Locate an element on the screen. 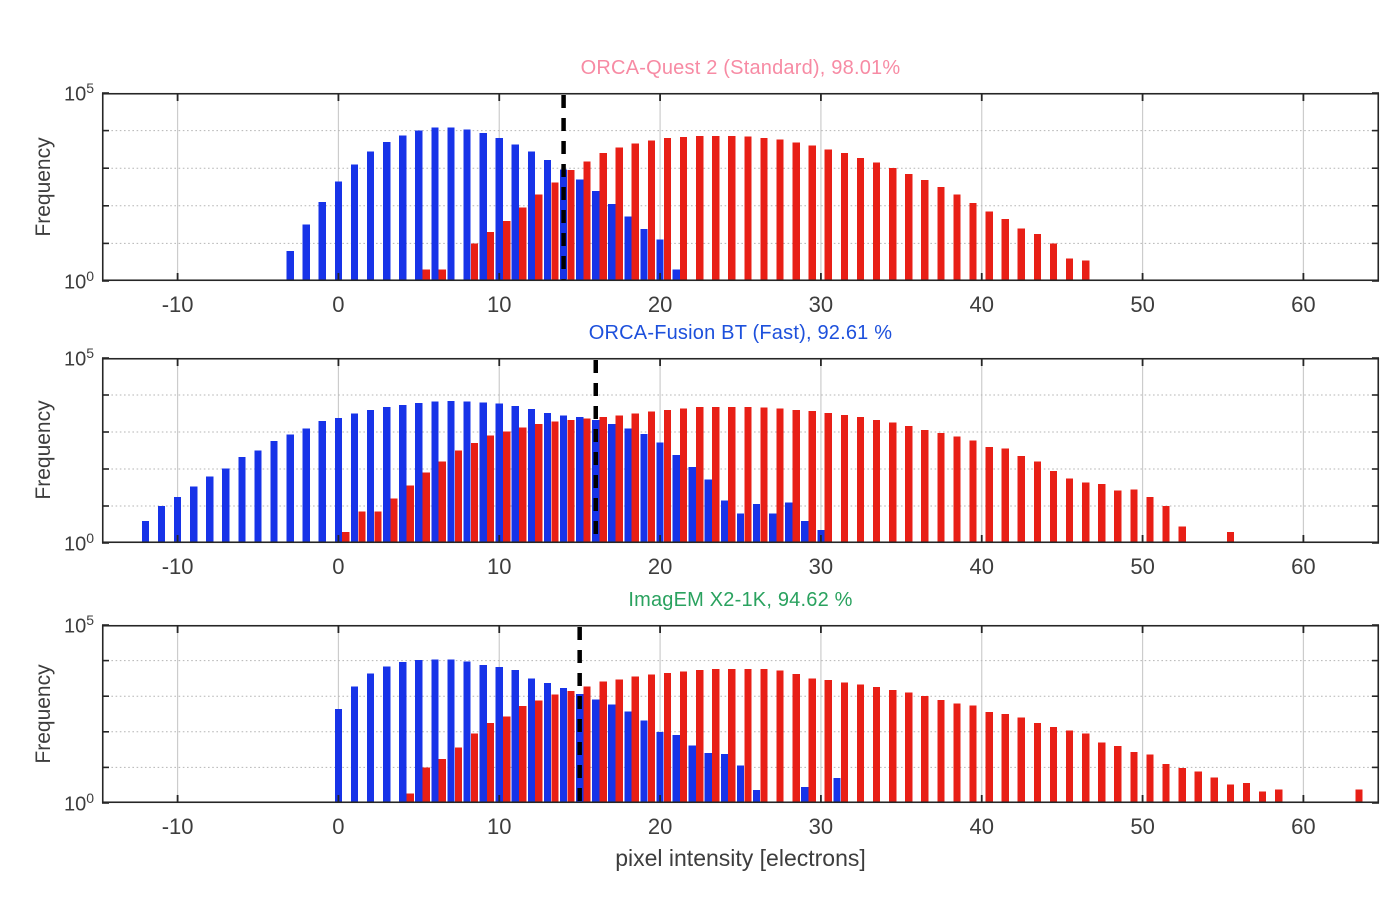  subplot2-y-axis-label: Frequency is located at coordinates (43, 450).